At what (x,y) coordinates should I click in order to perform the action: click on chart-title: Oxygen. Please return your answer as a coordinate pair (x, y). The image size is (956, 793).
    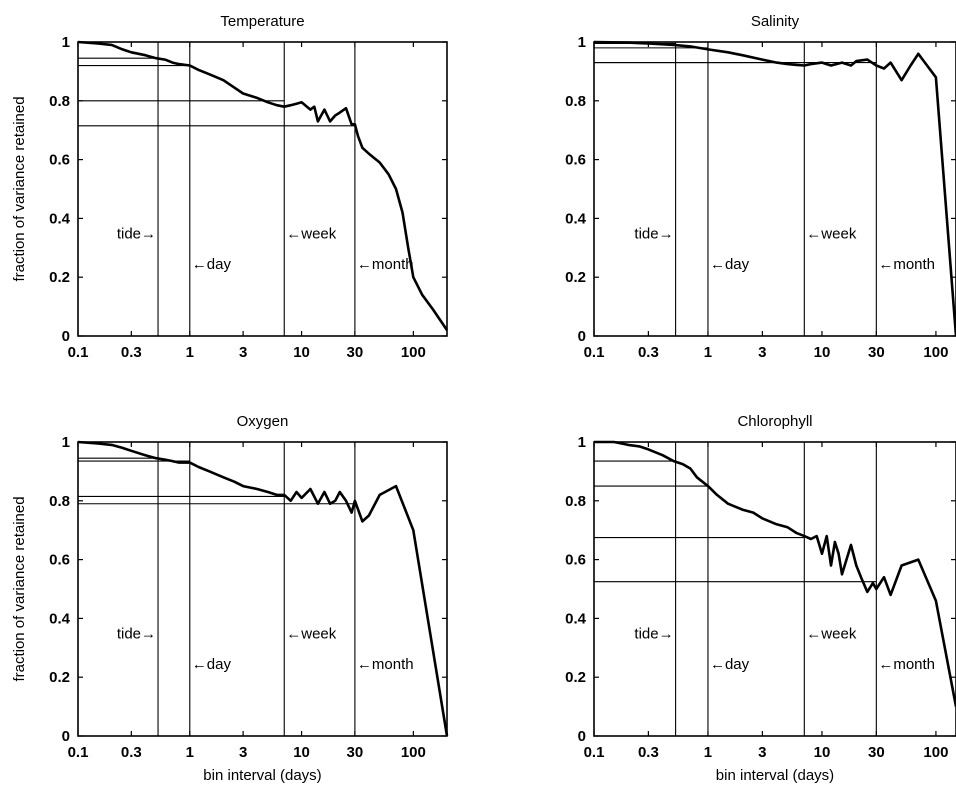
    Looking at the image, I should click on (263, 421).